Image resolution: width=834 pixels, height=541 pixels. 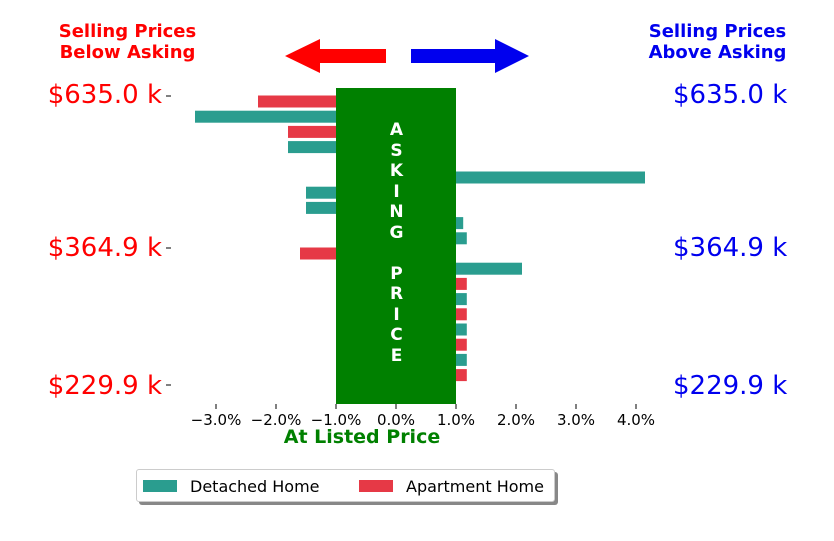 What do you see at coordinates (216, 420) in the screenshot?
I see `x-tick-label: −3.0%` at bounding box center [216, 420].